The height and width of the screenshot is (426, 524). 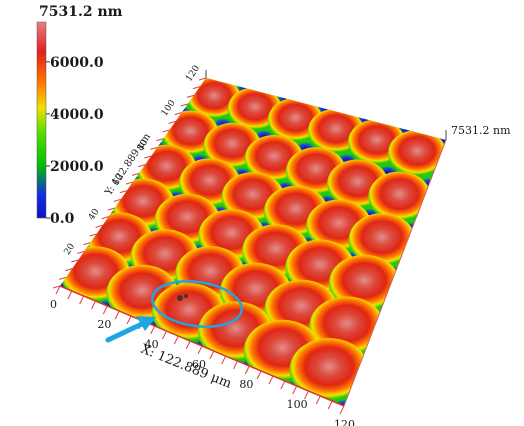 I want to click on colorbar, so click(x=41, y=120).